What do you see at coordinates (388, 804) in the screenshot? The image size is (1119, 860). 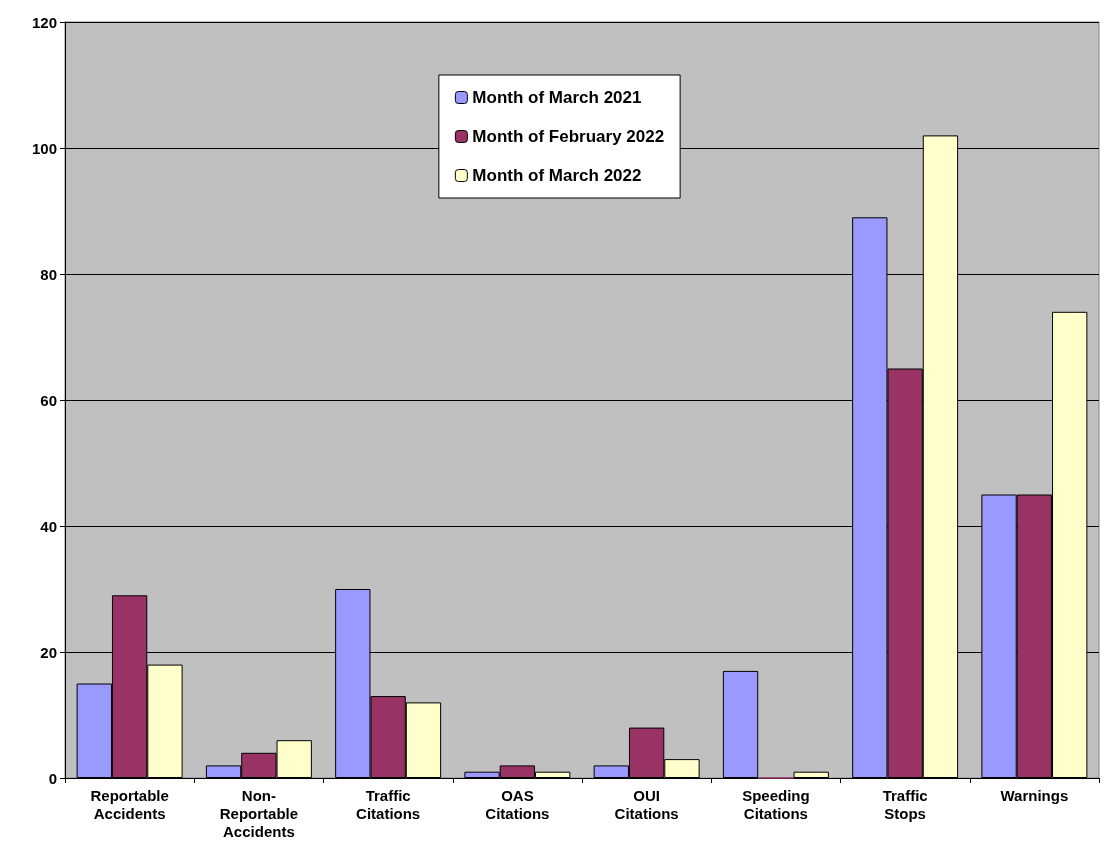 I see `x-tick-label: Traffic Citations` at bounding box center [388, 804].